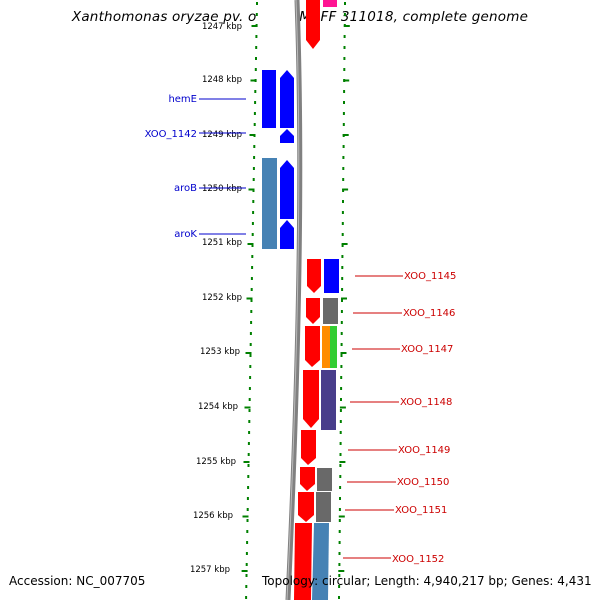  Describe the element at coordinates (222, 243) in the screenshot. I see `kbp-label: 1251 kbp` at that location.